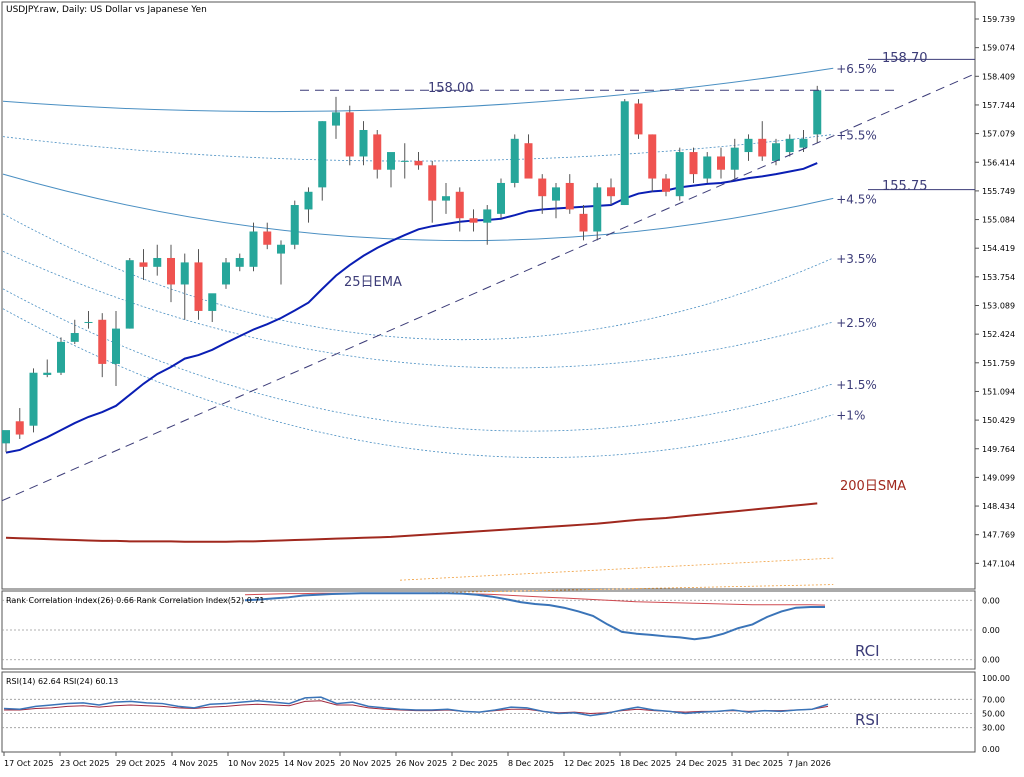 This screenshot has width=1024, height=777. What do you see at coordinates (488, 630) in the screenshot?
I see `rci-panel-frame` at bounding box center [488, 630].